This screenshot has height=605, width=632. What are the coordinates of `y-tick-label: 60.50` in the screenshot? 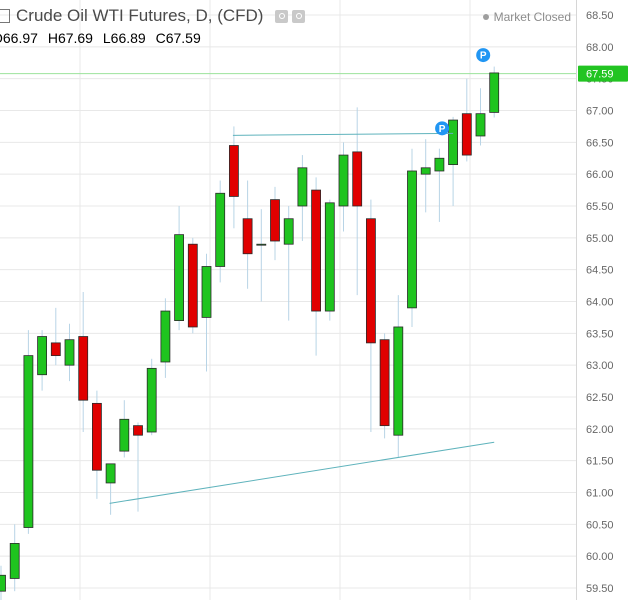 It's located at (600, 525).